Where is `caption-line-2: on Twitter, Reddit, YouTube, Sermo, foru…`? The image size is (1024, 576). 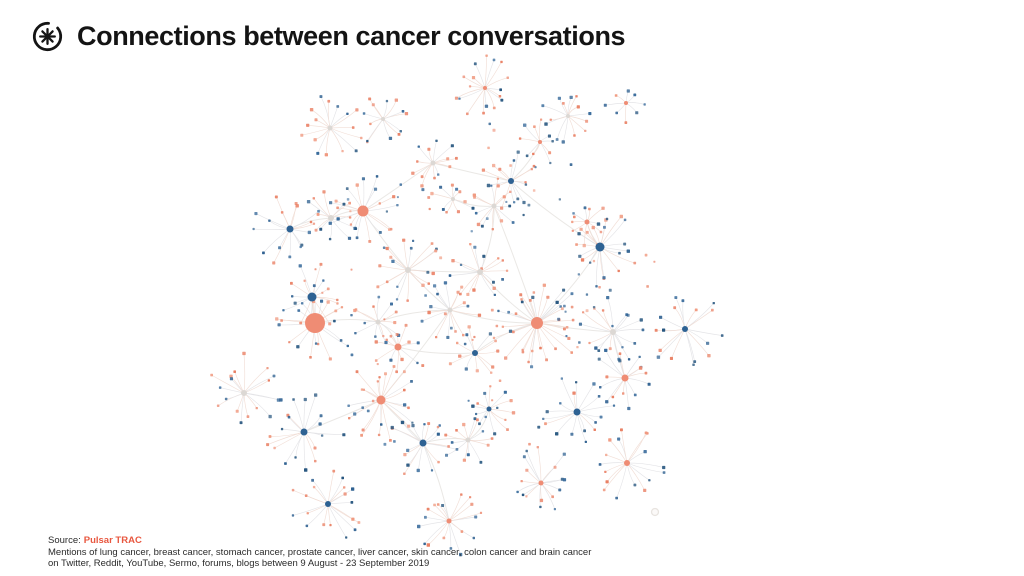 caption-line-2: on Twitter, Reddit, YouTube, Sermo, foru… is located at coordinates (239, 563).